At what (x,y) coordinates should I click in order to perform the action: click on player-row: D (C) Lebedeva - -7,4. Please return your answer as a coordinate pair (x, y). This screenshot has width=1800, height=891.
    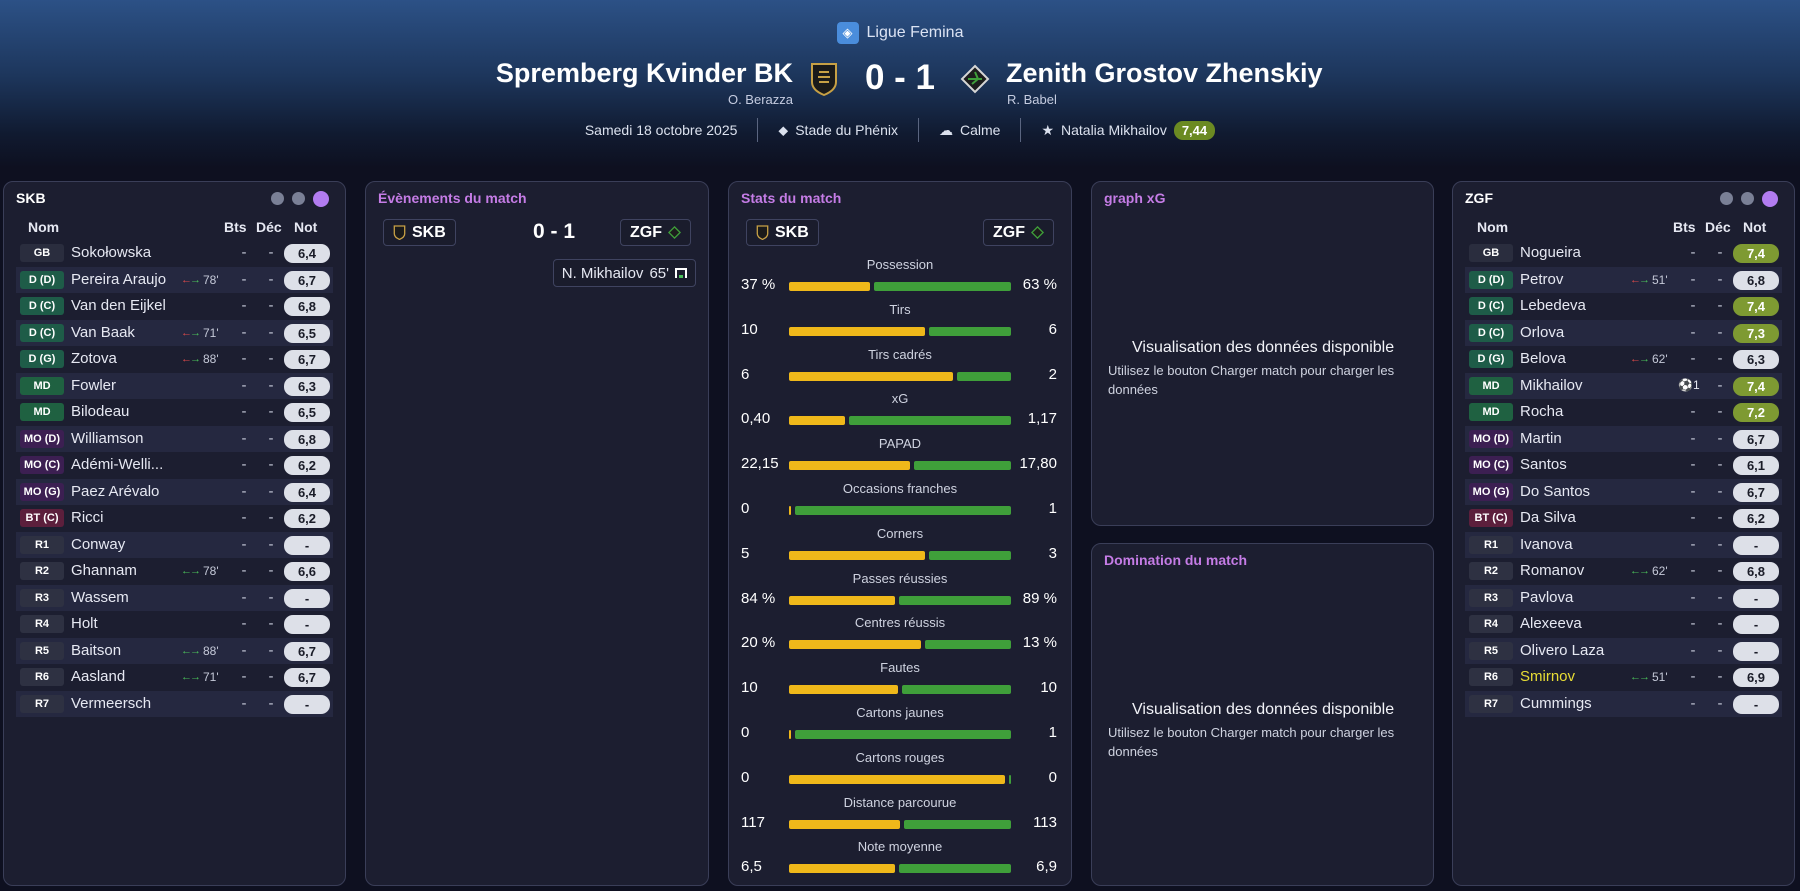
    Looking at the image, I should click on (1623, 306).